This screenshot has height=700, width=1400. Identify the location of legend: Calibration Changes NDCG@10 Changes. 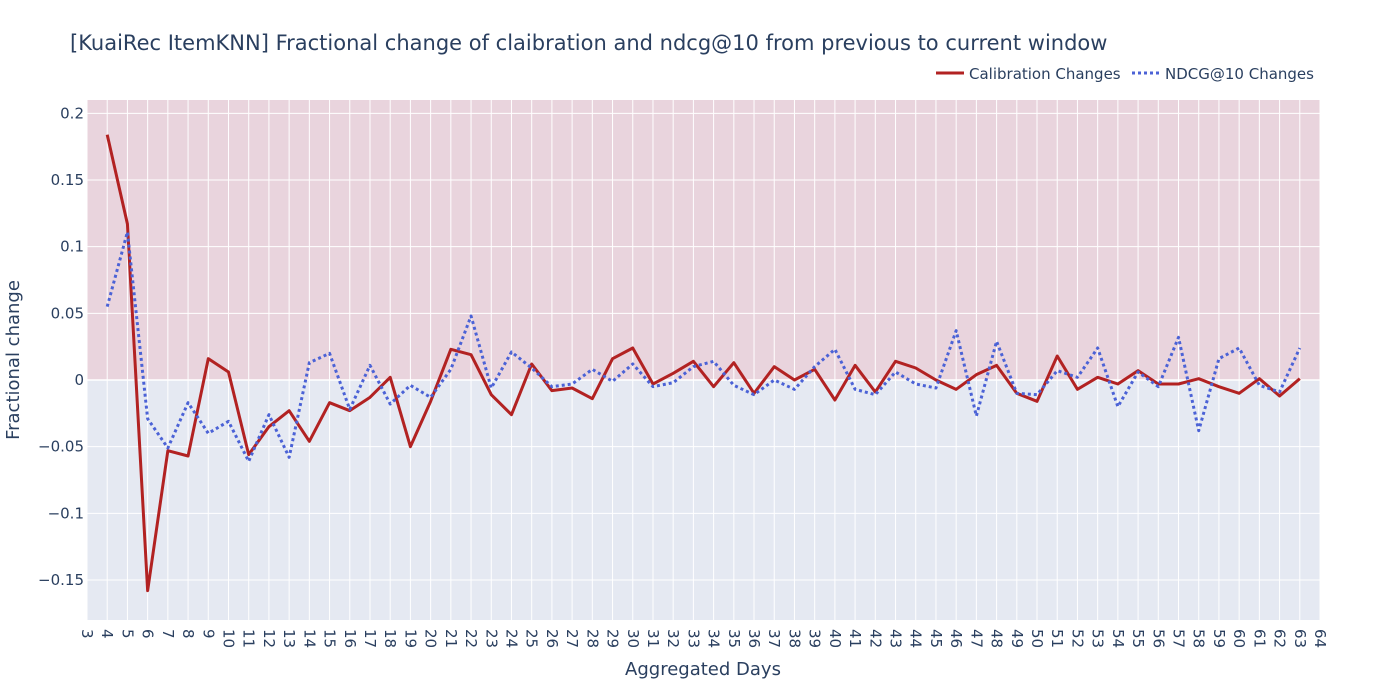
(1125, 74).